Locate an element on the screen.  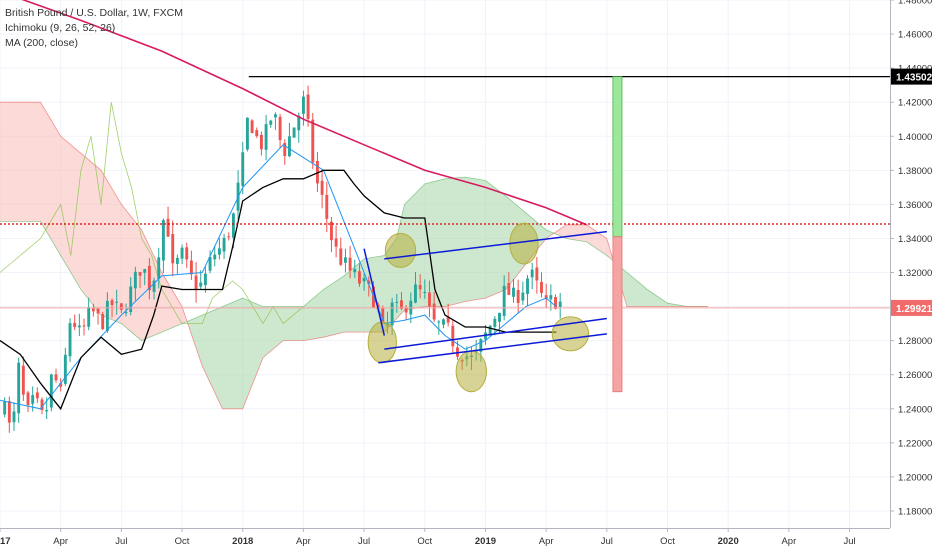
current-price-label-bg is located at coordinates (911, 307).